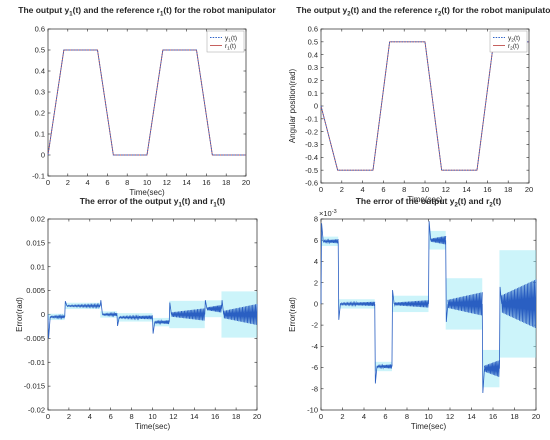  What do you see at coordinates (314, 388) in the screenshot?
I see `y-tick-label: -8` at bounding box center [314, 388].